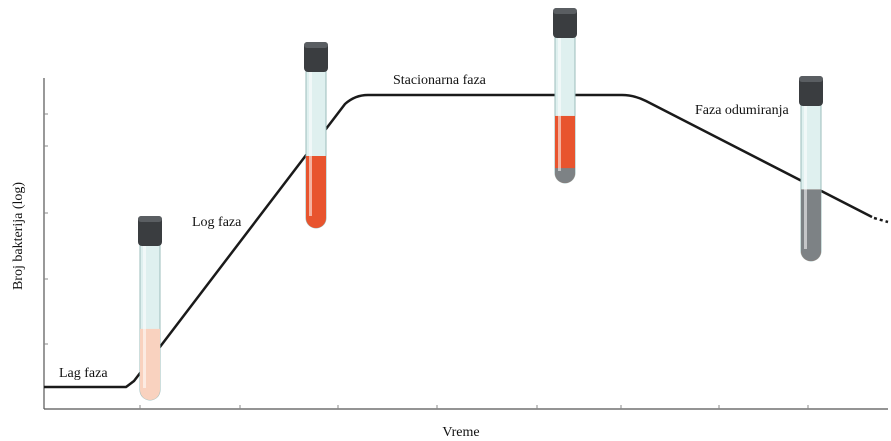 The image size is (891, 441). I want to click on test-tube-log, so click(316, 135).